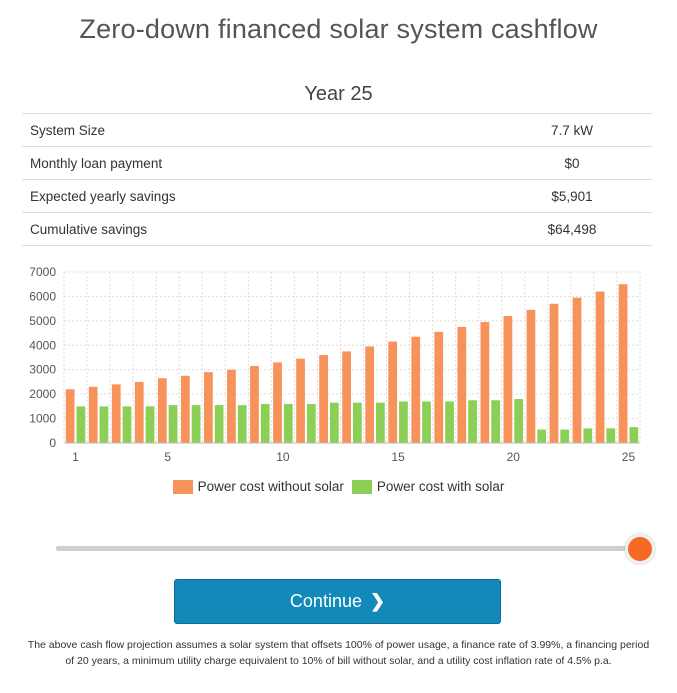  What do you see at coordinates (68, 130) in the screenshot?
I see `stat-label: System Size` at bounding box center [68, 130].